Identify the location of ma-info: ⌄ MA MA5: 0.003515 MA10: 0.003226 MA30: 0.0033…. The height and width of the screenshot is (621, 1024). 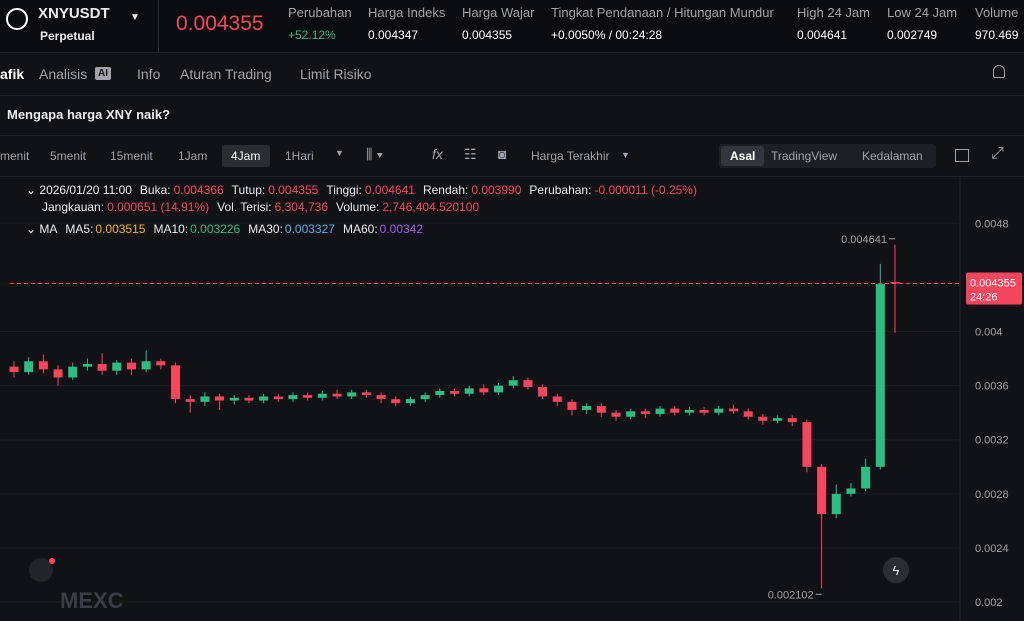
(228, 229).